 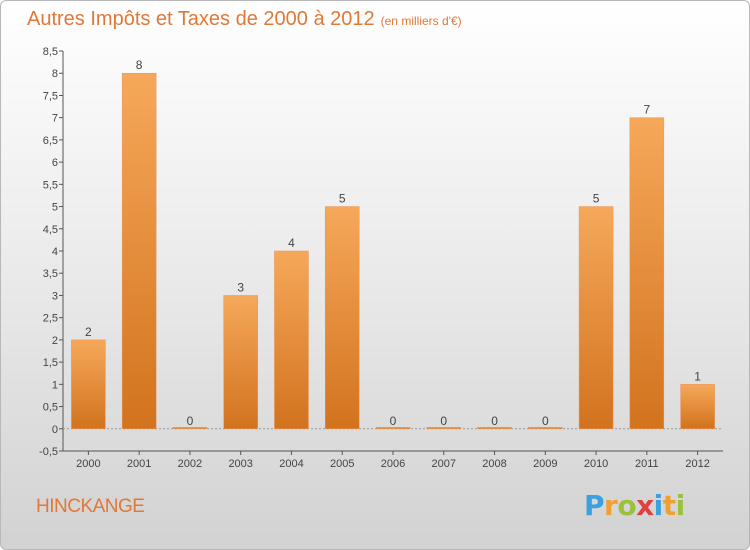 I want to click on y-tick-label: 8, so click(x=55, y=74).